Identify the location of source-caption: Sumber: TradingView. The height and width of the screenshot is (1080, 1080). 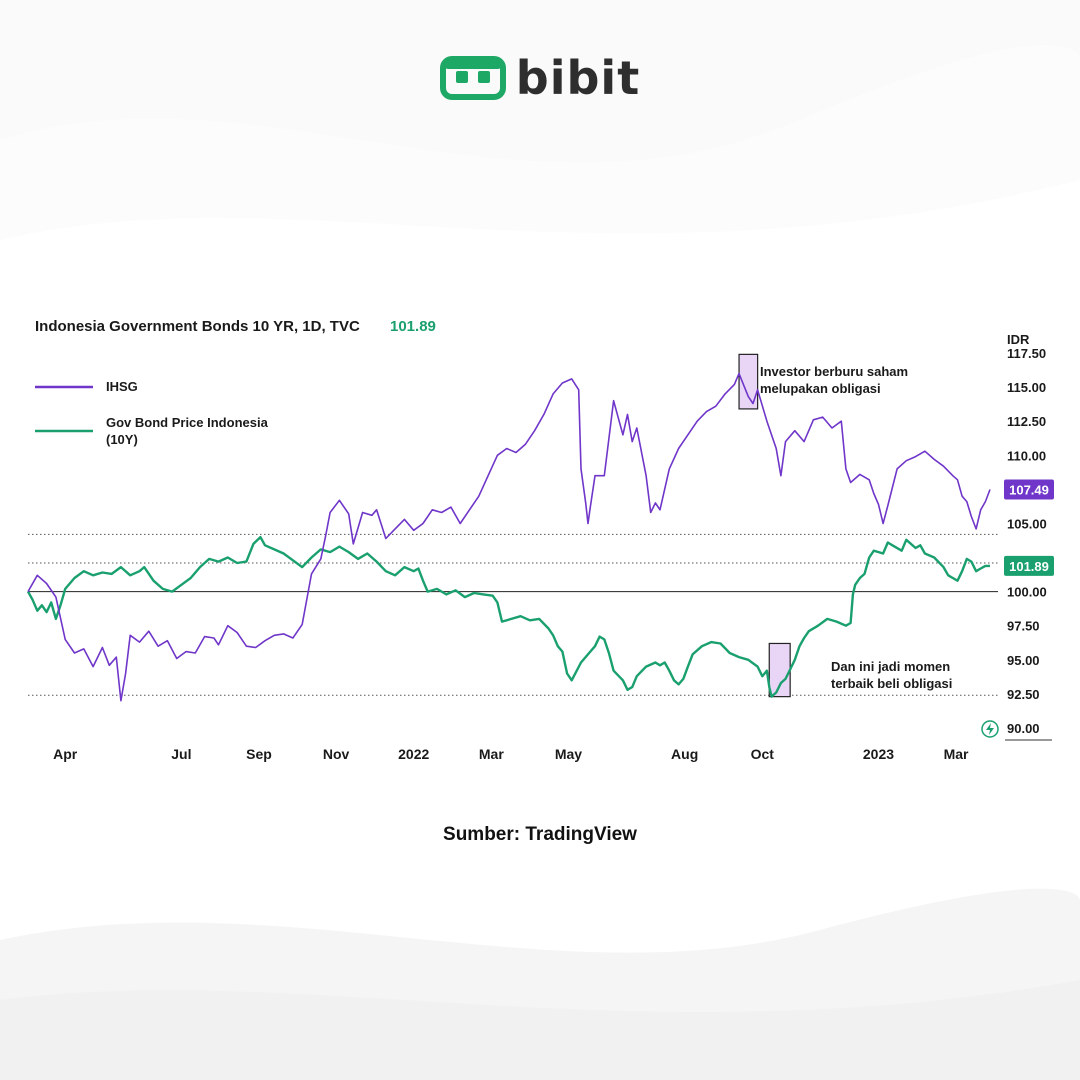
(540, 834).